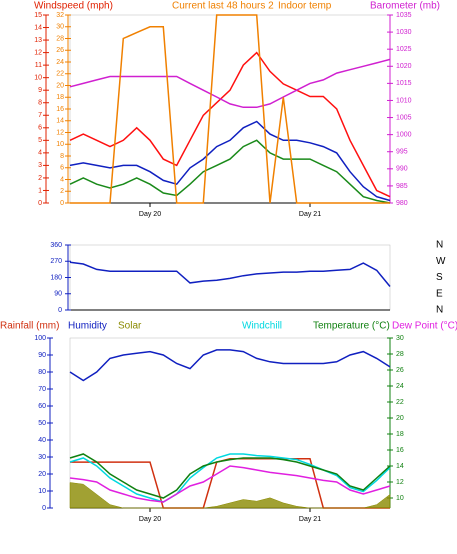  I want to click on legend-label: Dew Point (°C), so click(424, 326).